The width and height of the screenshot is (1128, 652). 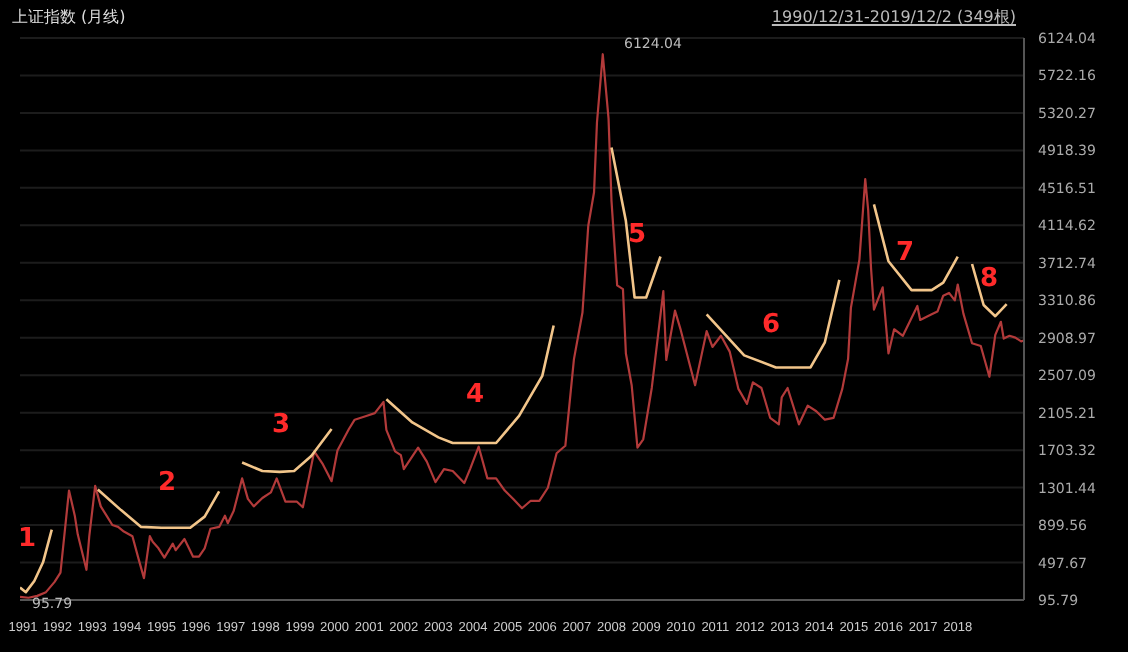 What do you see at coordinates (637, 235) in the screenshot?
I see `annotation: 5` at bounding box center [637, 235].